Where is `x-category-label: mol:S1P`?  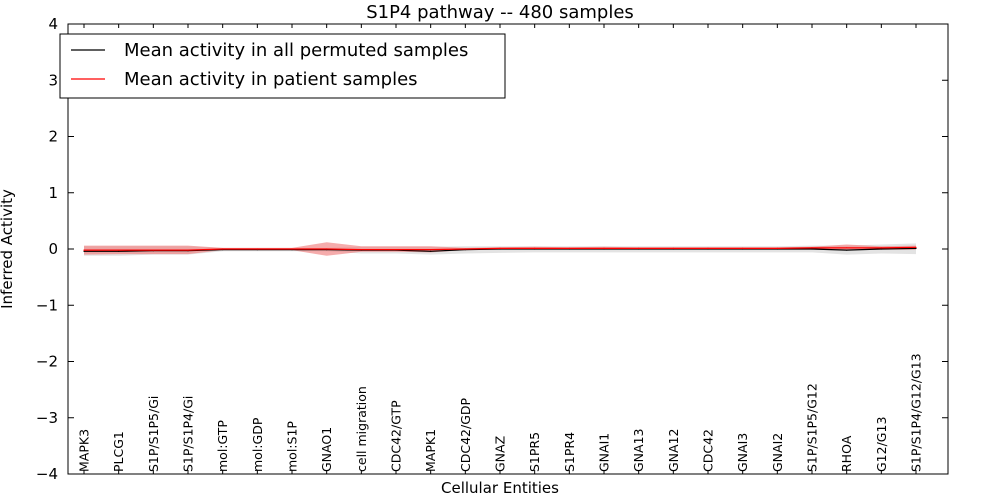
x-category-label: mol:S1P is located at coordinates (292, 446).